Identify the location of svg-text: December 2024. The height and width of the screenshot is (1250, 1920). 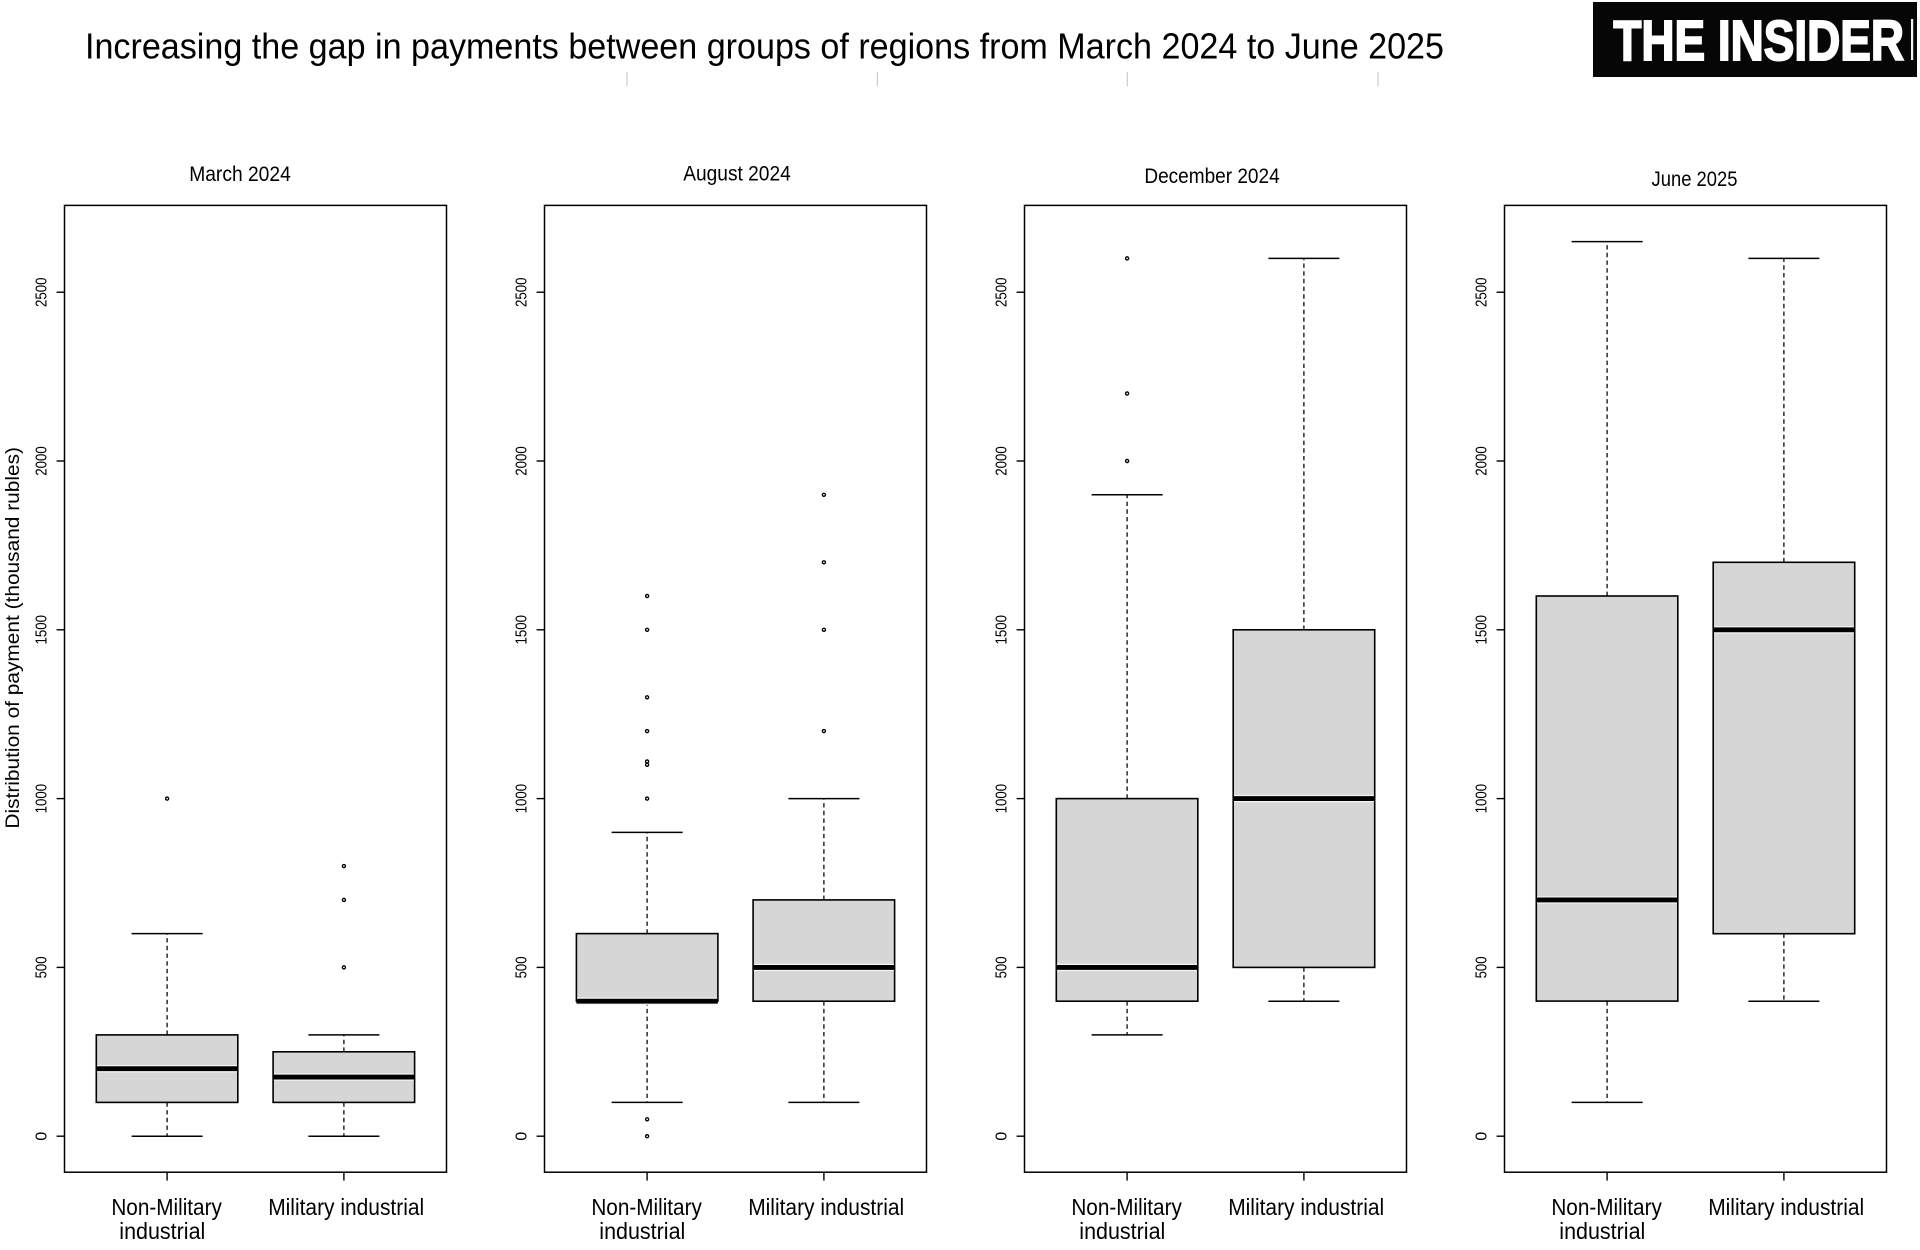
(1212, 176).